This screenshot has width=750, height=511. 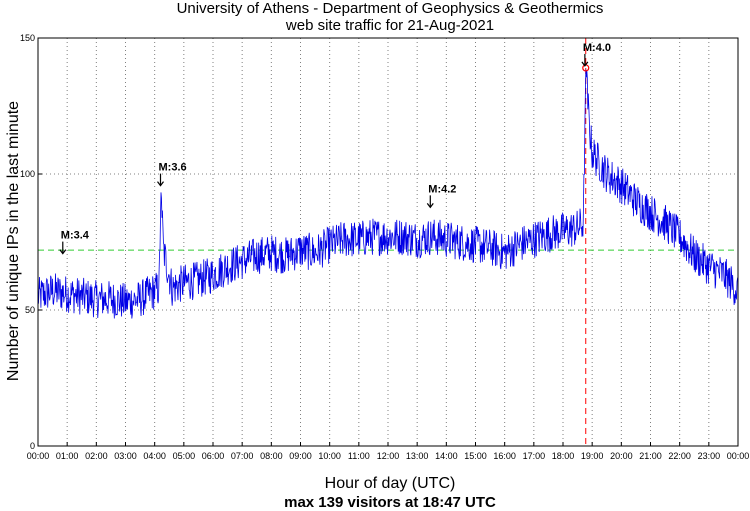 What do you see at coordinates (679, 456) in the screenshot?
I see `x-tick-label: 22:00` at bounding box center [679, 456].